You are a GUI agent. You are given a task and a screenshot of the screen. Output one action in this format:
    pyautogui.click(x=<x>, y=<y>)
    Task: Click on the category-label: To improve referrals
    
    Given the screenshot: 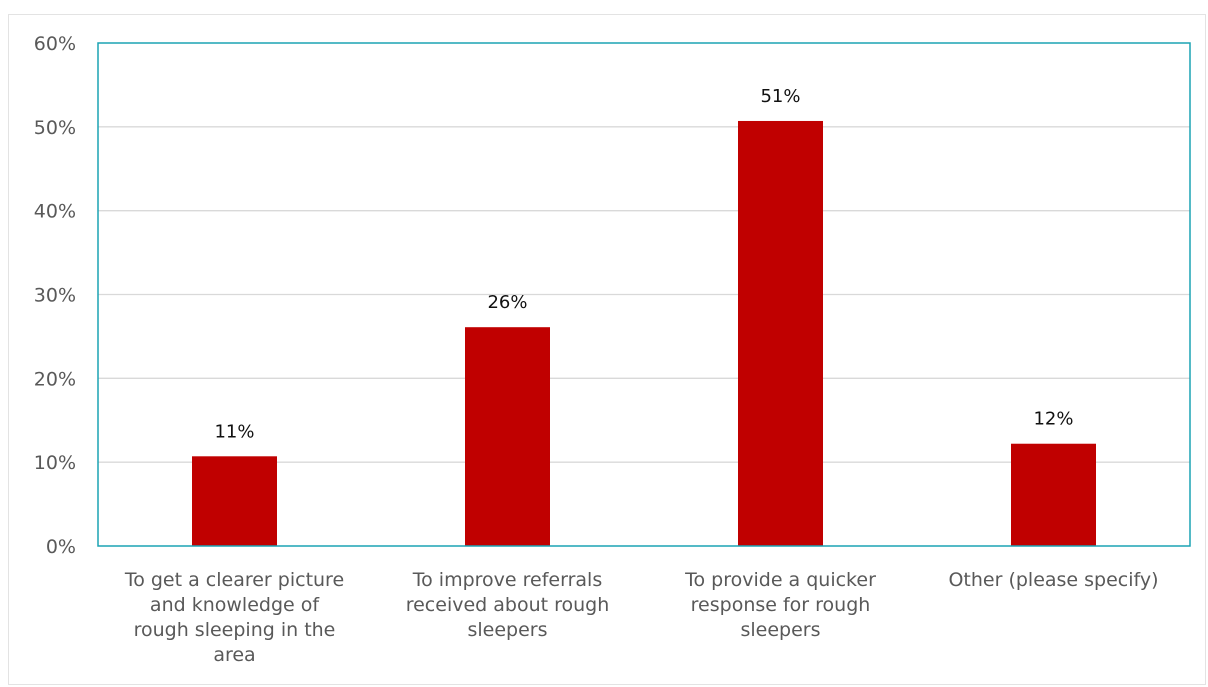 What is the action you would take?
    pyautogui.click(x=507, y=580)
    